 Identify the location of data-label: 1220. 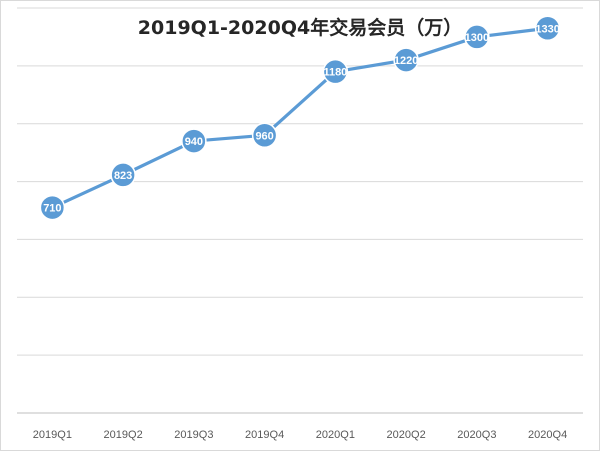
(406, 61).